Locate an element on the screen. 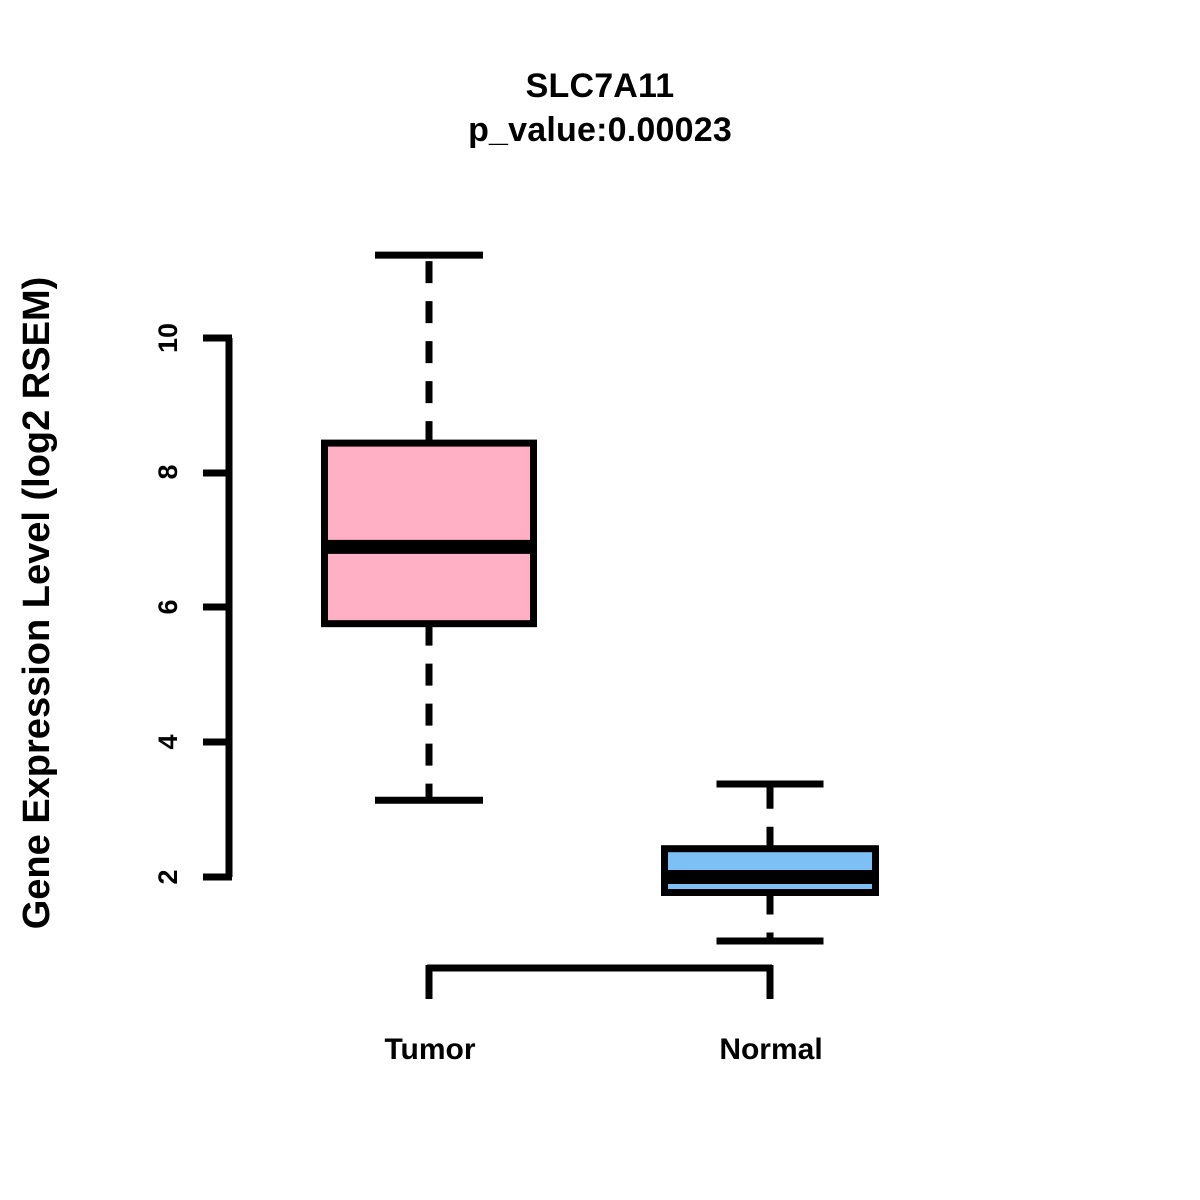 Image resolution: width=1200 pixels, height=1200 pixels. x-tick-label-tumor: Tumor is located at coordinates (430, 1049).